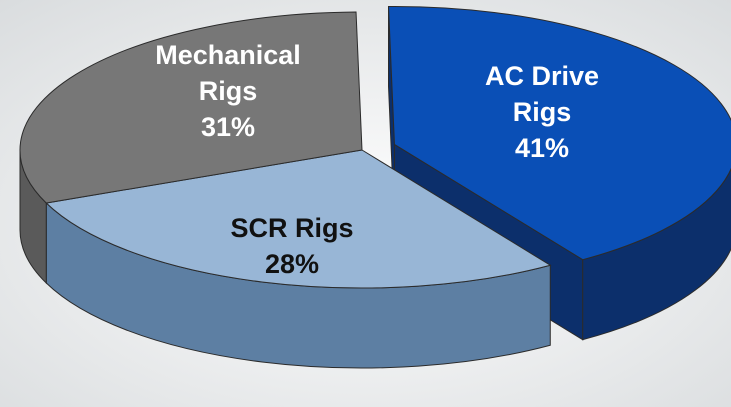 The height and width of the screenshot is (407, 731). What do you see at coordinates (292, 264) in the screenshot?
I see `slice-percent-label: 28%` at bounding box center [292, 264].